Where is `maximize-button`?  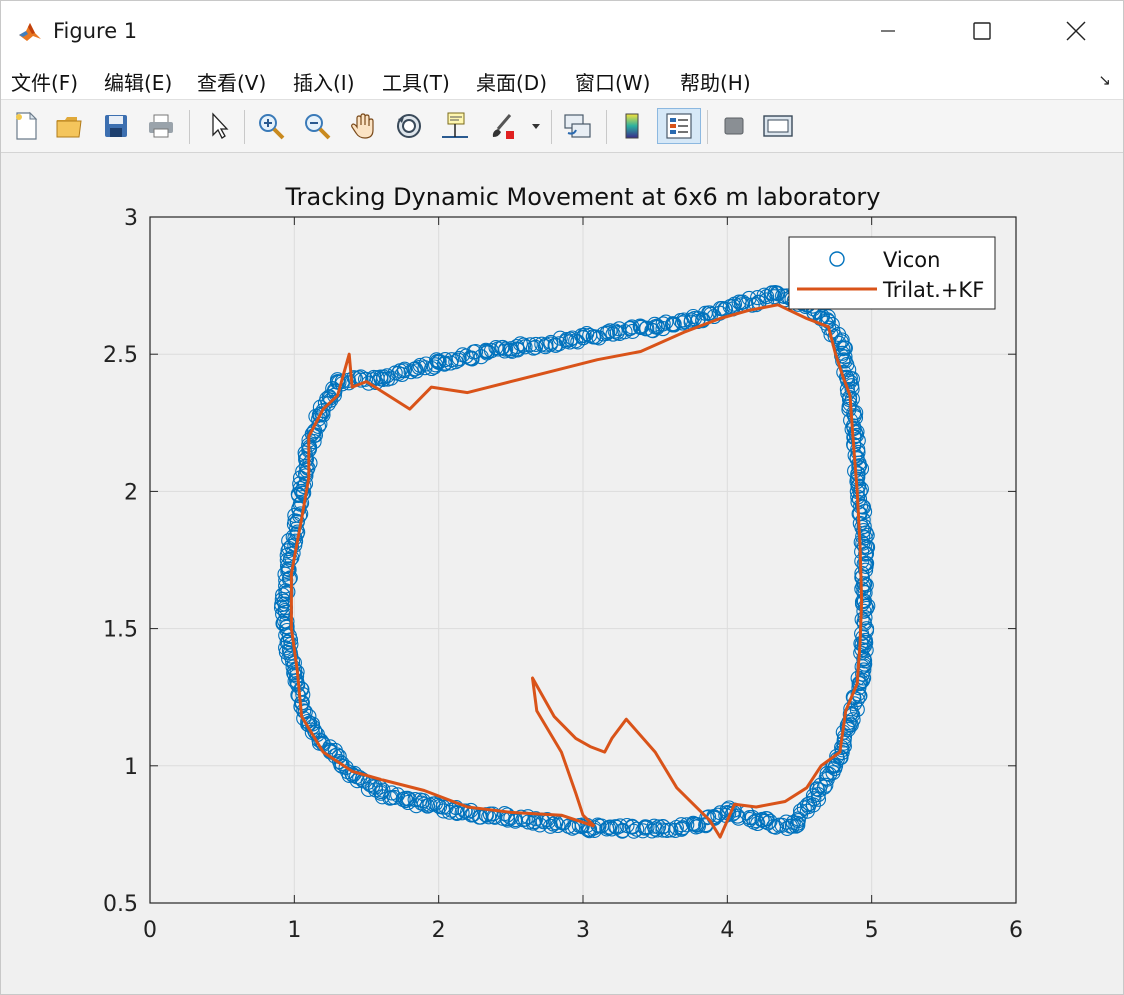
maximize-button is located at coordinates (982, 31).